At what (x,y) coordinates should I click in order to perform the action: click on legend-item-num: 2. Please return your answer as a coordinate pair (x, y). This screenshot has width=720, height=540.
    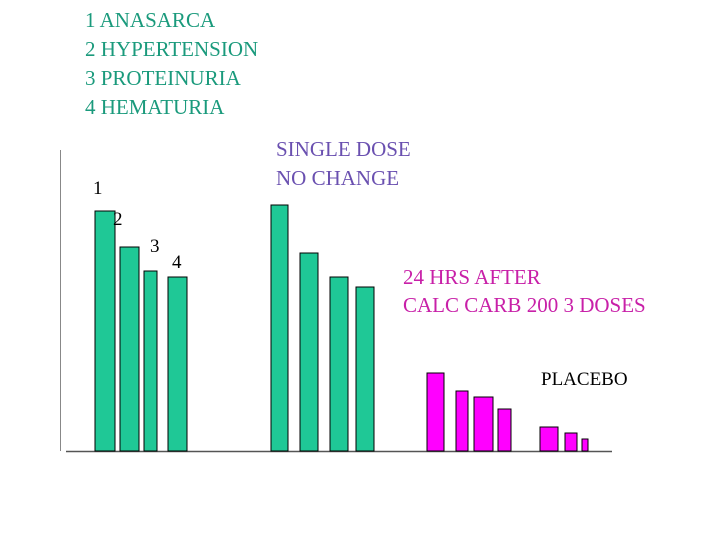
    Looking at the image, I should click on (90, 49).